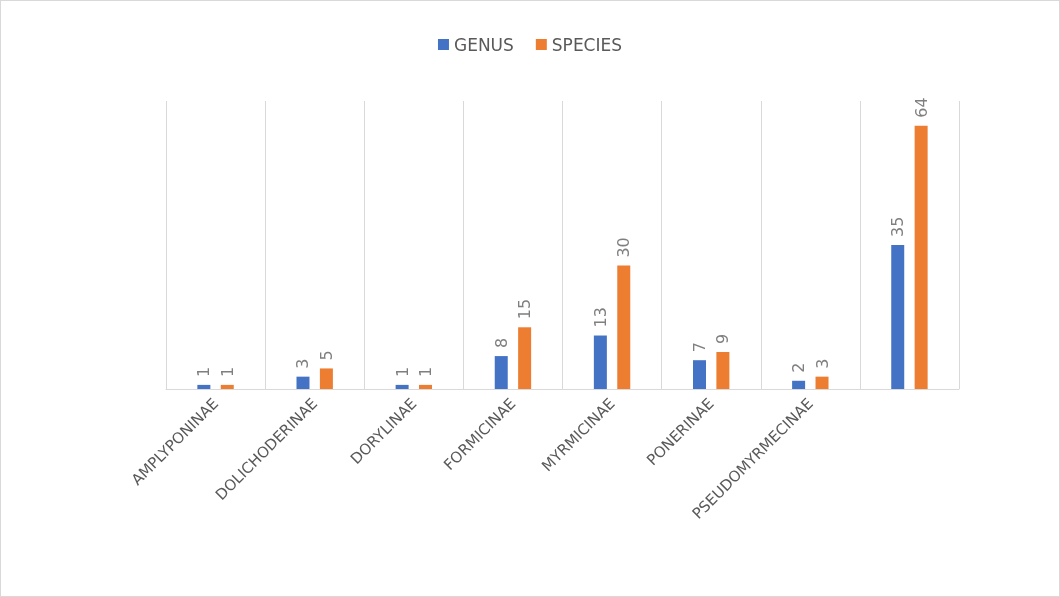 The image size is (1060, 597). Describe the element at coordinates (898, 226) in the screenshot. I see `data-label: 35` at that location.